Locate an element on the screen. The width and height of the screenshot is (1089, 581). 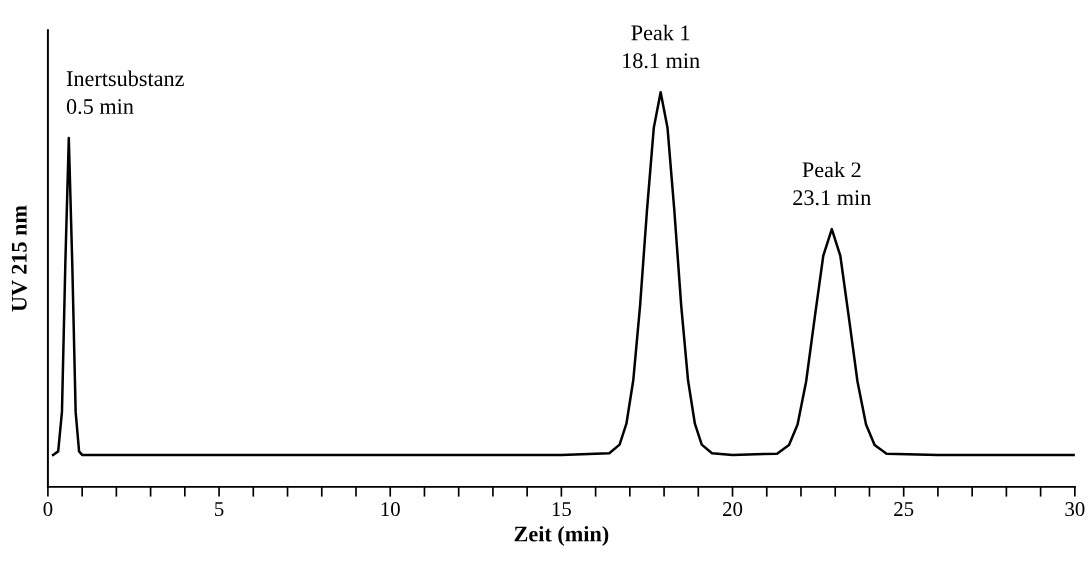
annotation: Inertsubstanz 0.5 min is located at coordinates (125, 92).